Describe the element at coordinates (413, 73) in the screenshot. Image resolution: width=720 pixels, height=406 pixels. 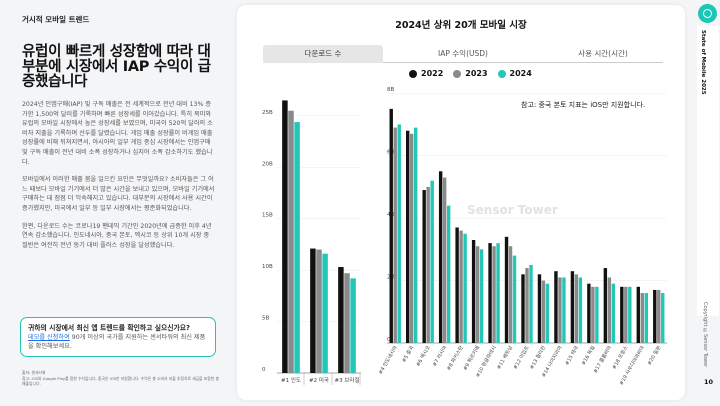
I see `legend-dot-2022` at that location.